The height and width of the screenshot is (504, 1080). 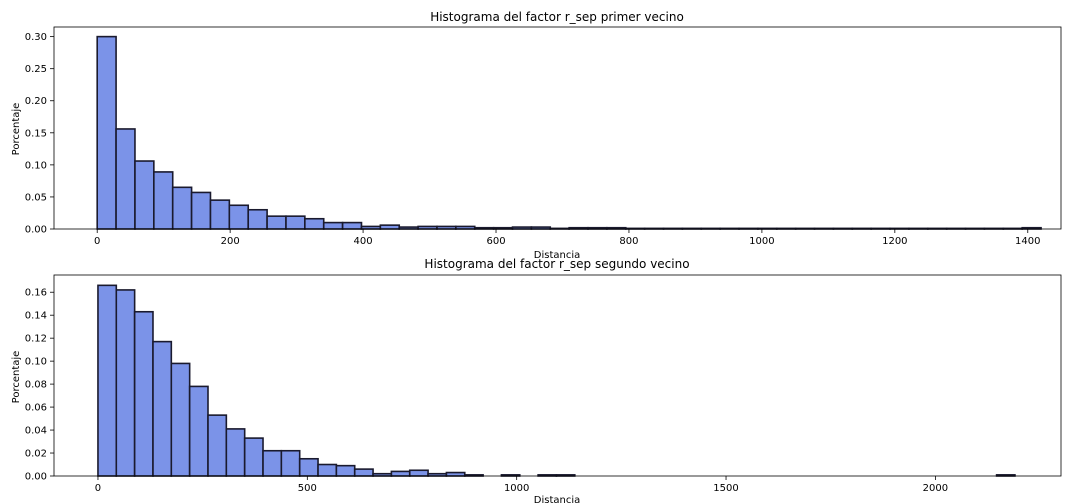 I want to click on x-ticks-bottom: 0 500 1000 1500 2000, so click(x=521, y=485).